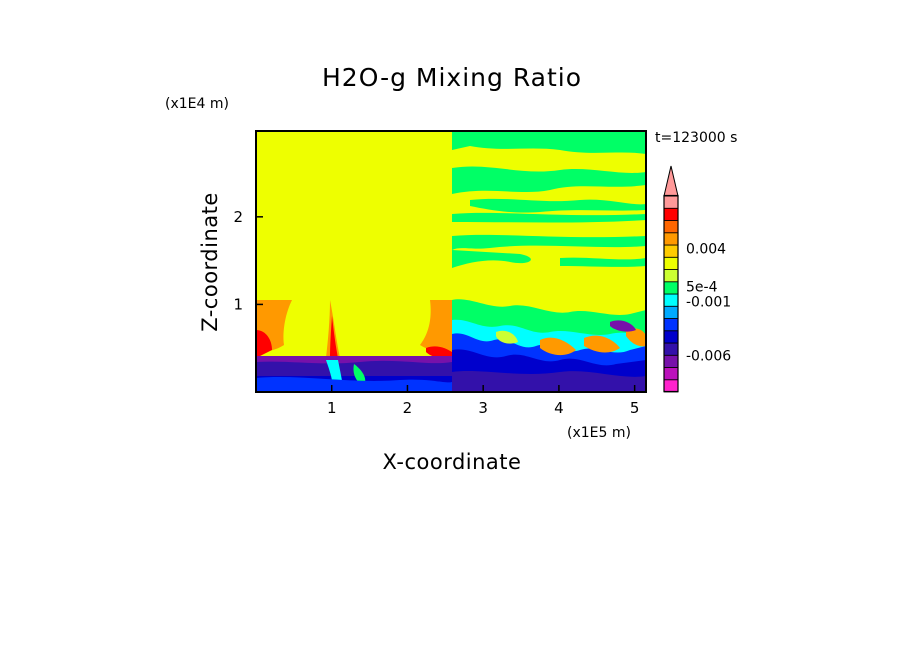 Image resolution: width=904 pixels, height=654 pixels. What do you see at coordinates (210, 262) in the screenshot?
I see `y-axis-title: Z-coordinate` at bounding box center [210, 262].